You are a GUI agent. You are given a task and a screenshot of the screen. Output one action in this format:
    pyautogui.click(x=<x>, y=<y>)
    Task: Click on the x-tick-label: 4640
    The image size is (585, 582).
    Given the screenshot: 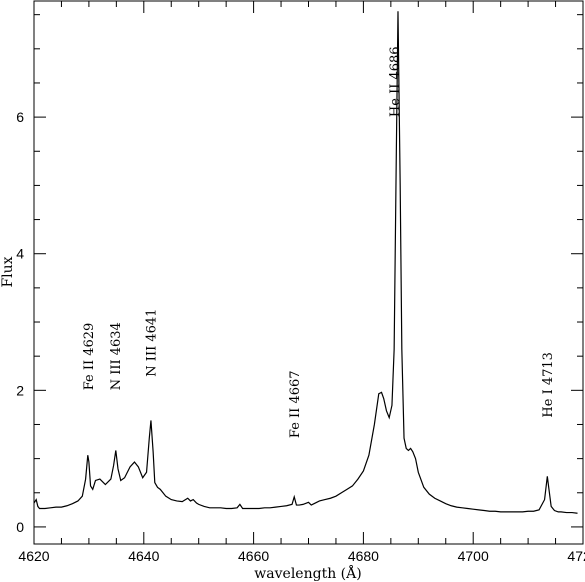 What is the action you would take?
    pyautogui.click(x=143, y=556)
    